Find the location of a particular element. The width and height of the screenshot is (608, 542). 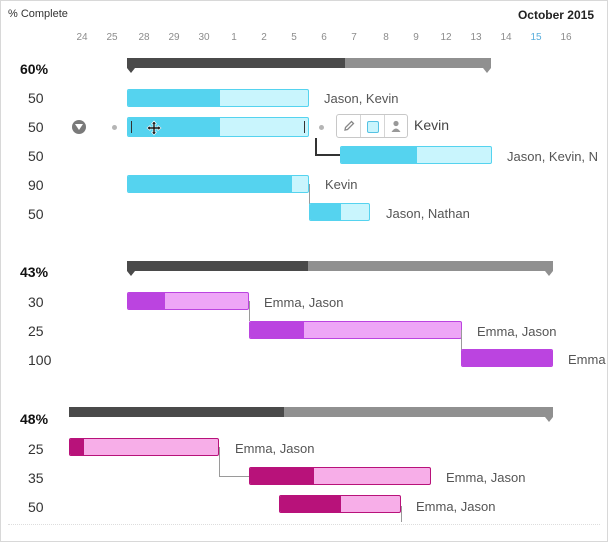

task-assignees: Jason, Kevin, N is located at coordinates (553, 156).